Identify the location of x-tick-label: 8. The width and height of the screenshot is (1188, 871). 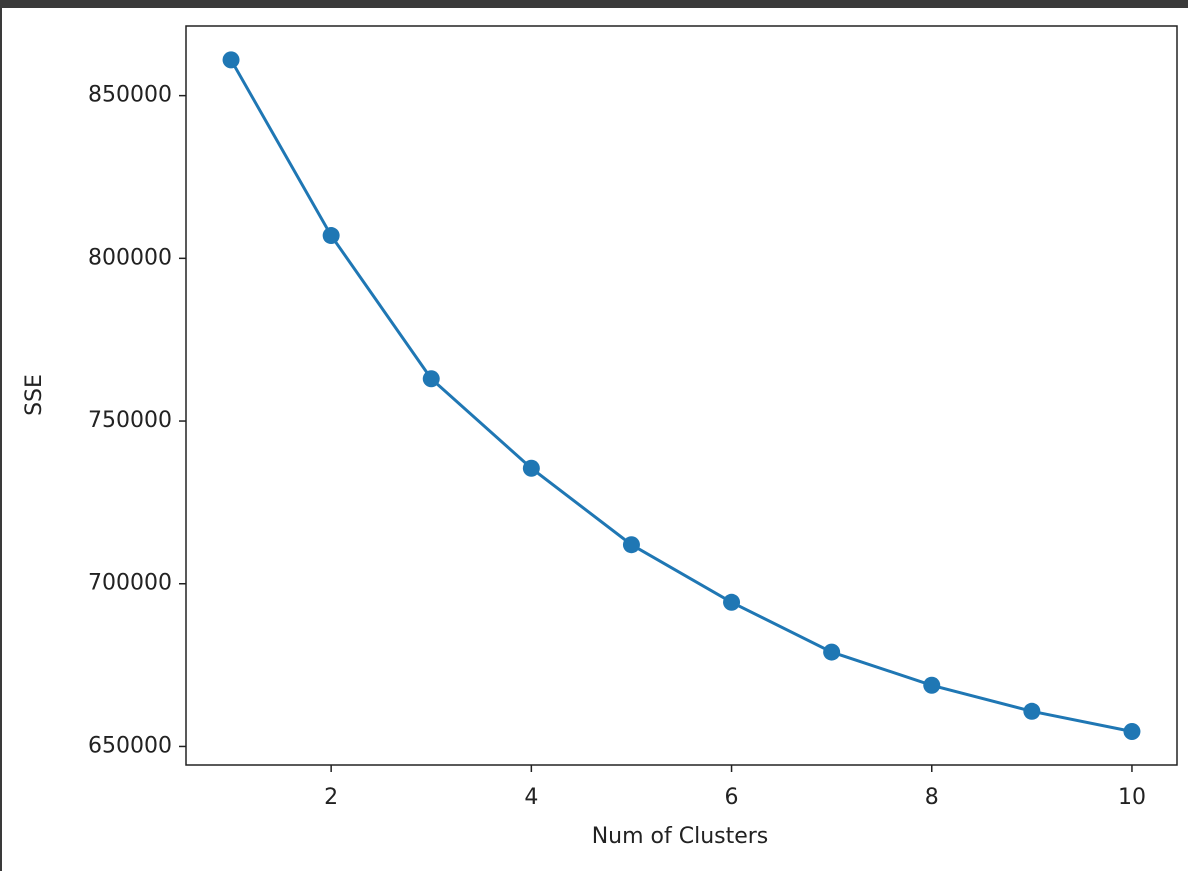
(932, 797).